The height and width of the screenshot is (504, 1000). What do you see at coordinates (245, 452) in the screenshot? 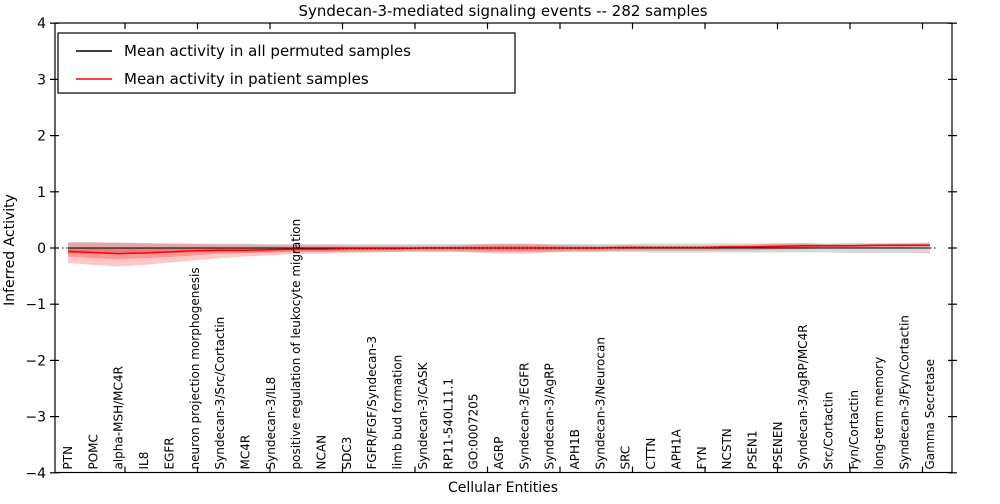
I see `x-tick-label: MC4R` at bounding box center [245, 452].